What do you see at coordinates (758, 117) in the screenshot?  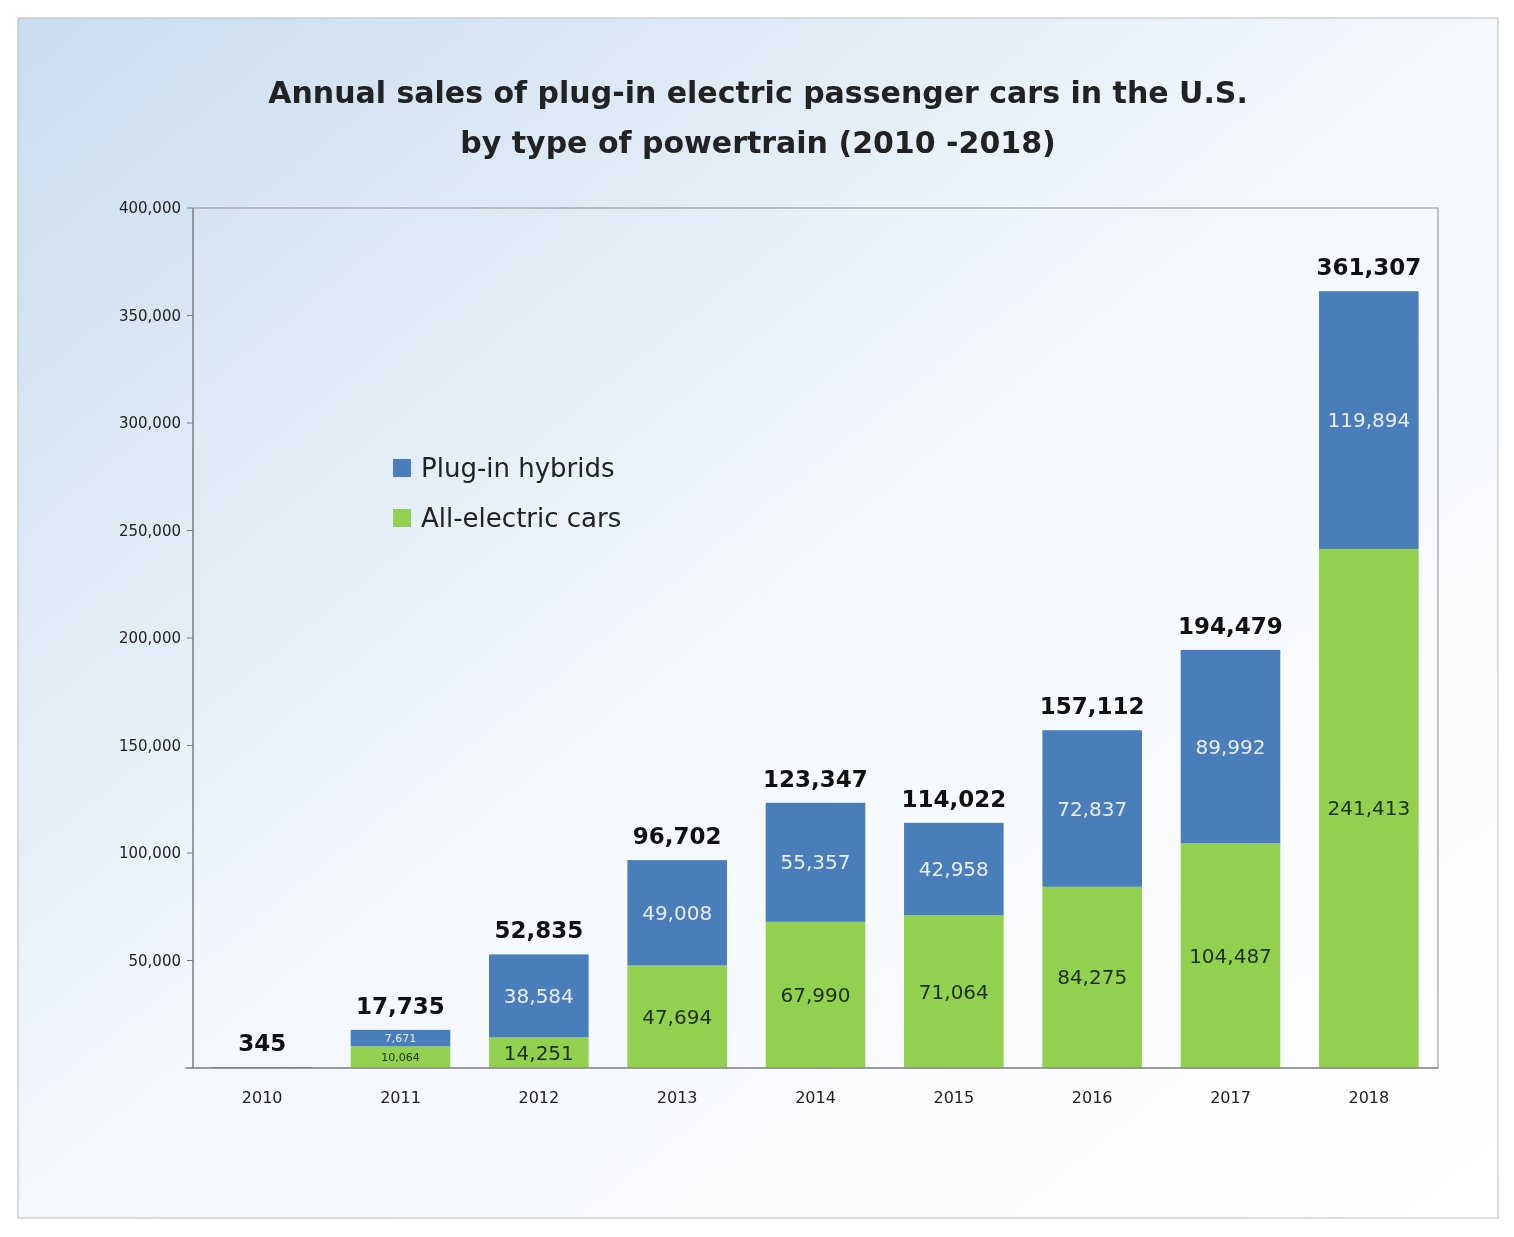 I see `chart-title: Annual sales of plug-in electric passenger cars in the U.S. by type of powertrain (2010 -2018)` at bounding box center [758, 117].